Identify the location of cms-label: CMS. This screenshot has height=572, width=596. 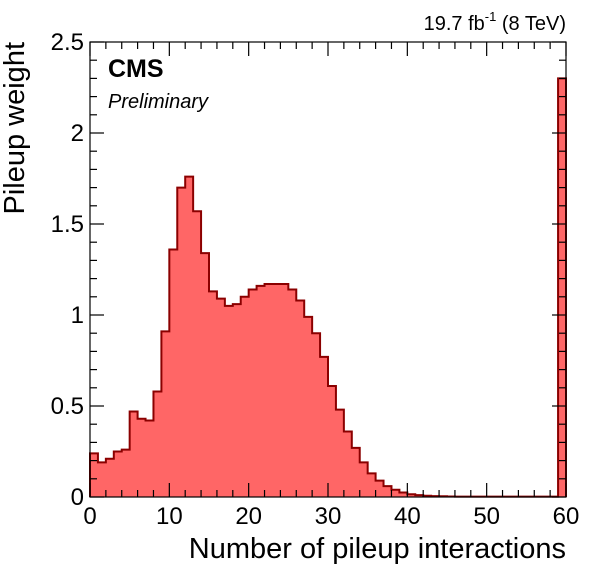
(136, 69).